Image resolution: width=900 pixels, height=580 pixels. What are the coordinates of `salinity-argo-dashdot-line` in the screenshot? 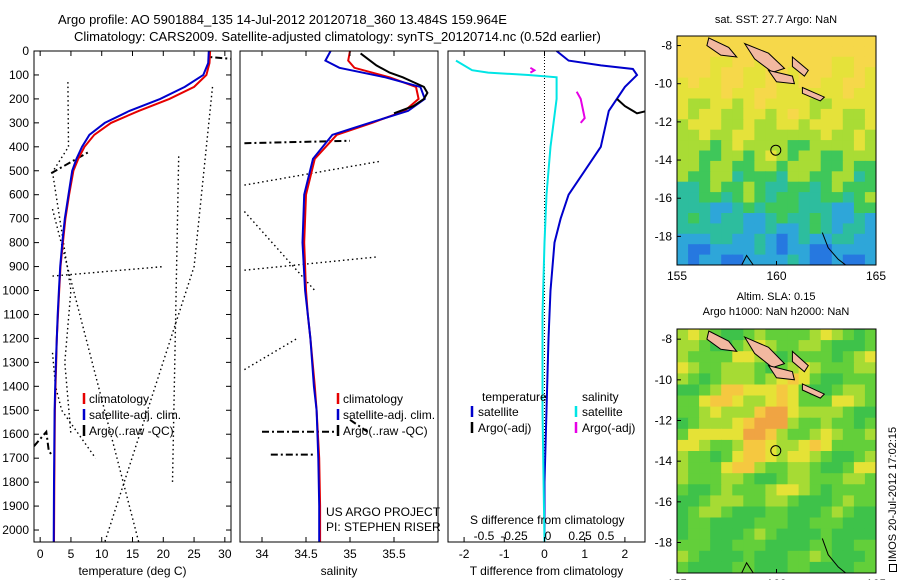 It's located at (297, 142).